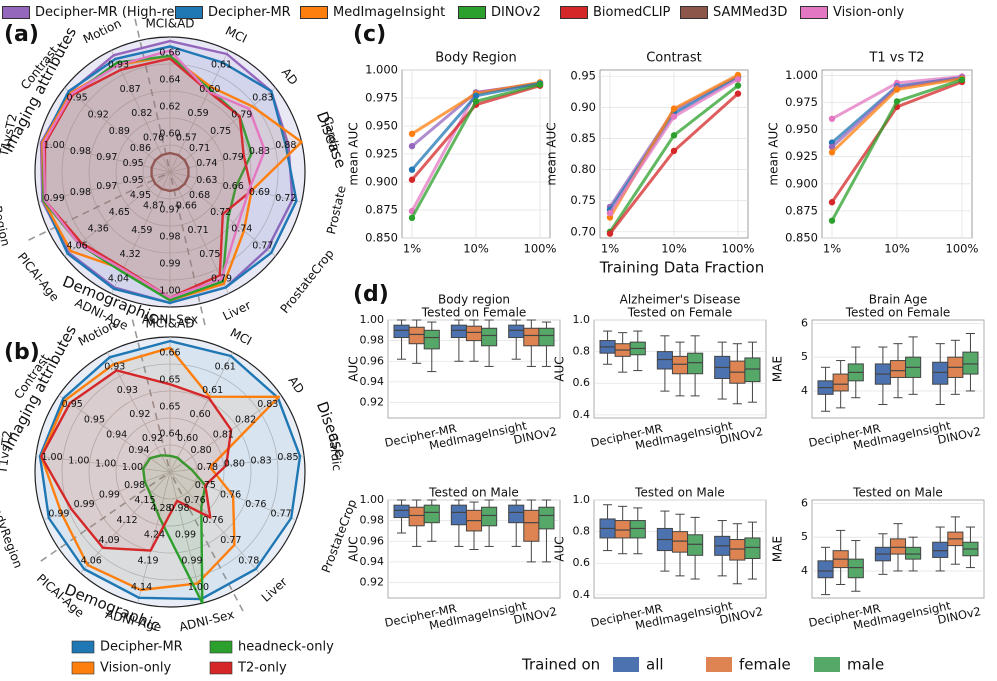  Describe the element at coordinates (583, 76) in the screenshot. I see `y-tick-label: 0.95` at that location.